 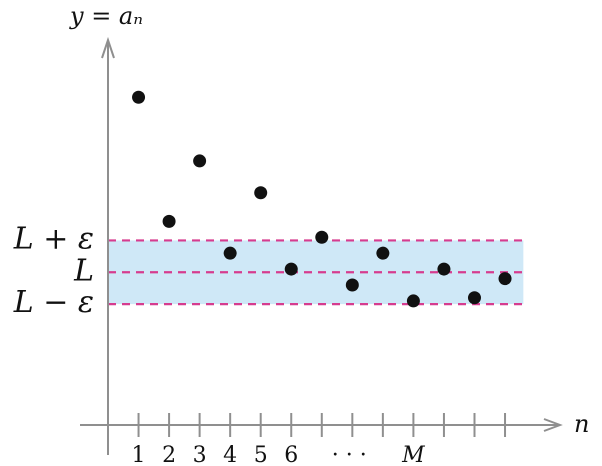 What do you see at coordinates (169, 454) in the screenshot?
I see `x-tick-label-2: 2` at bounding box center [169, 454].